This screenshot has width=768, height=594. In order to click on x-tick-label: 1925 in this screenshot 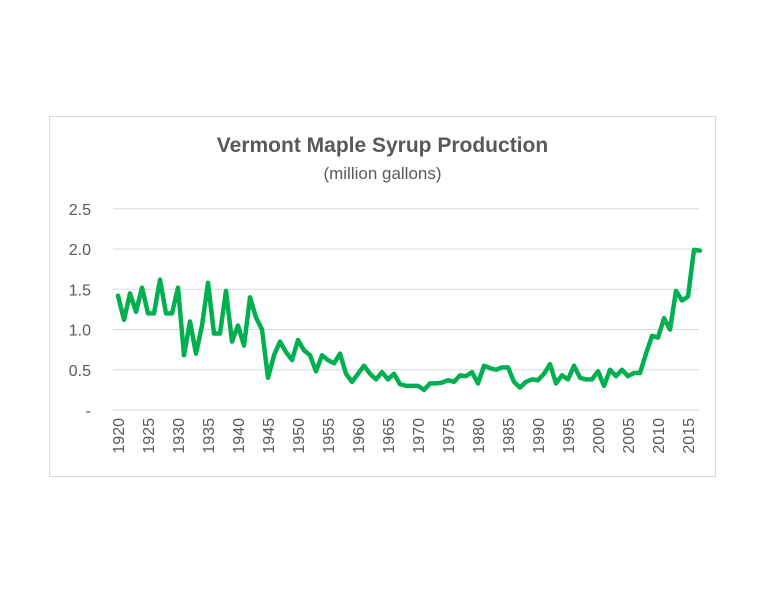, I will do `click(149, 436)`.